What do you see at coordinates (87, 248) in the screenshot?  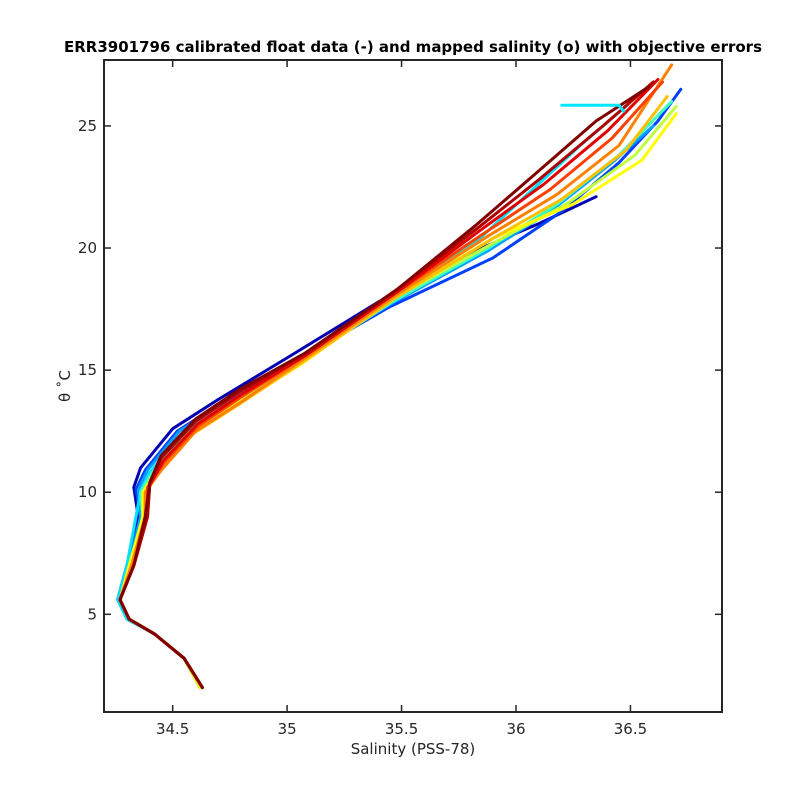 I see `y-tick-label: 20` at bounding box center [87, 248].